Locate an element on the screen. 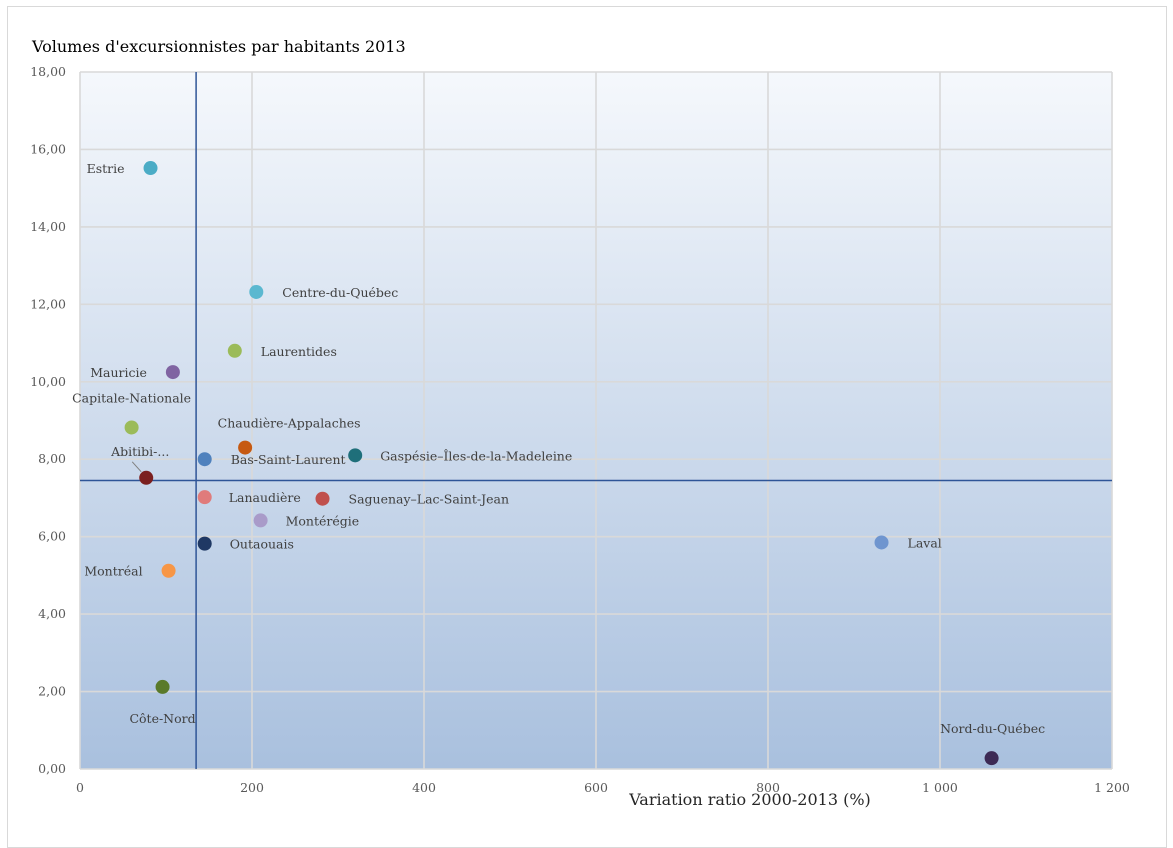 The width and height of the screenshot is (1173, 848). point-label: Outaouais is located at coordinates (262, 544).